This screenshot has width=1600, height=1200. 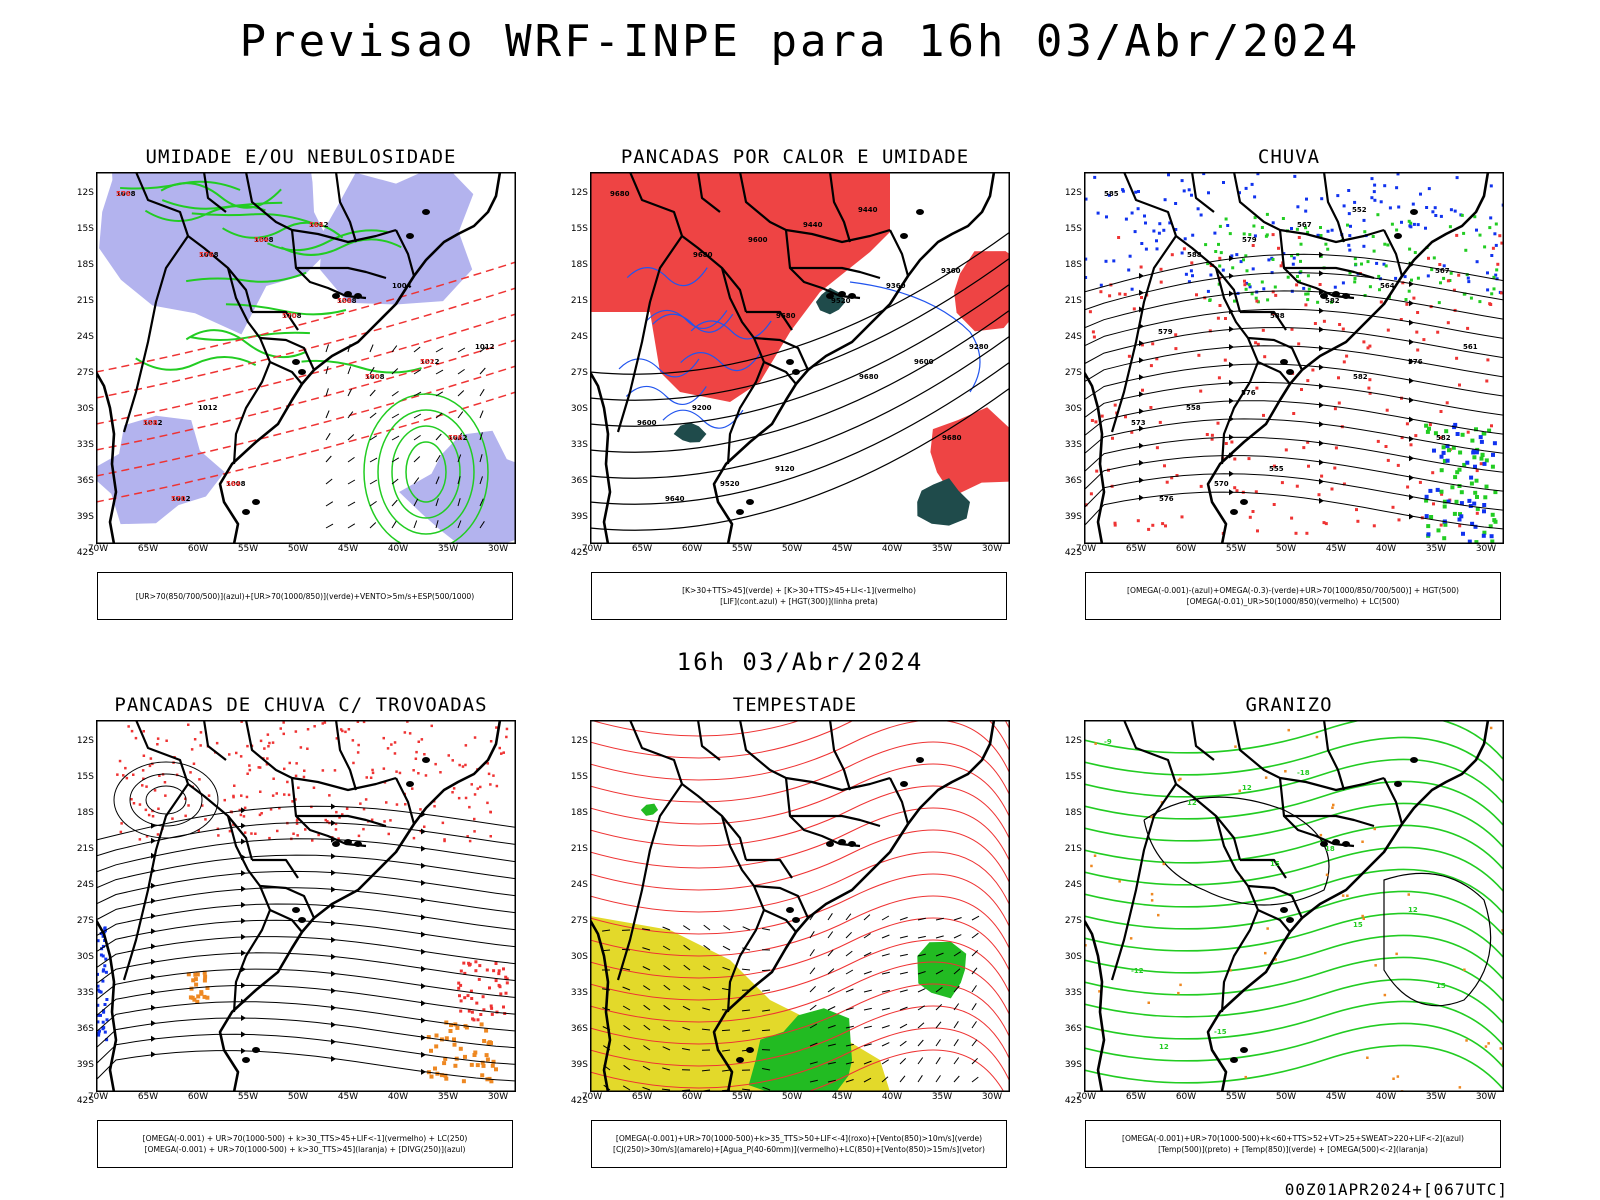 What do you see at coordinates (181, 499) in the screenshot?
I see `pressure-label: 1012` at bounding box center [181, 499].